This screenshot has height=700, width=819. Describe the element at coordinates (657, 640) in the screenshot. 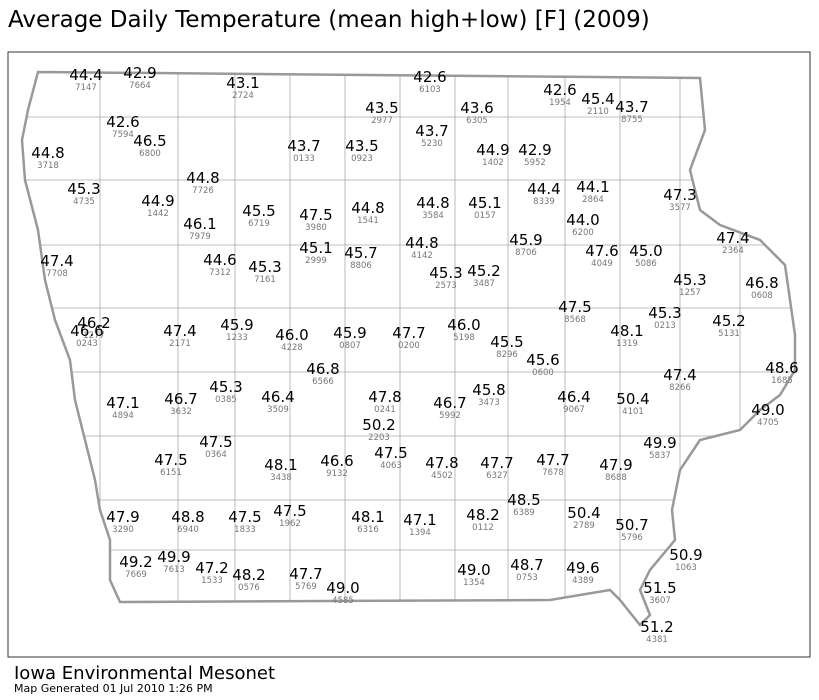

I see `station-id: 4381` at that location.